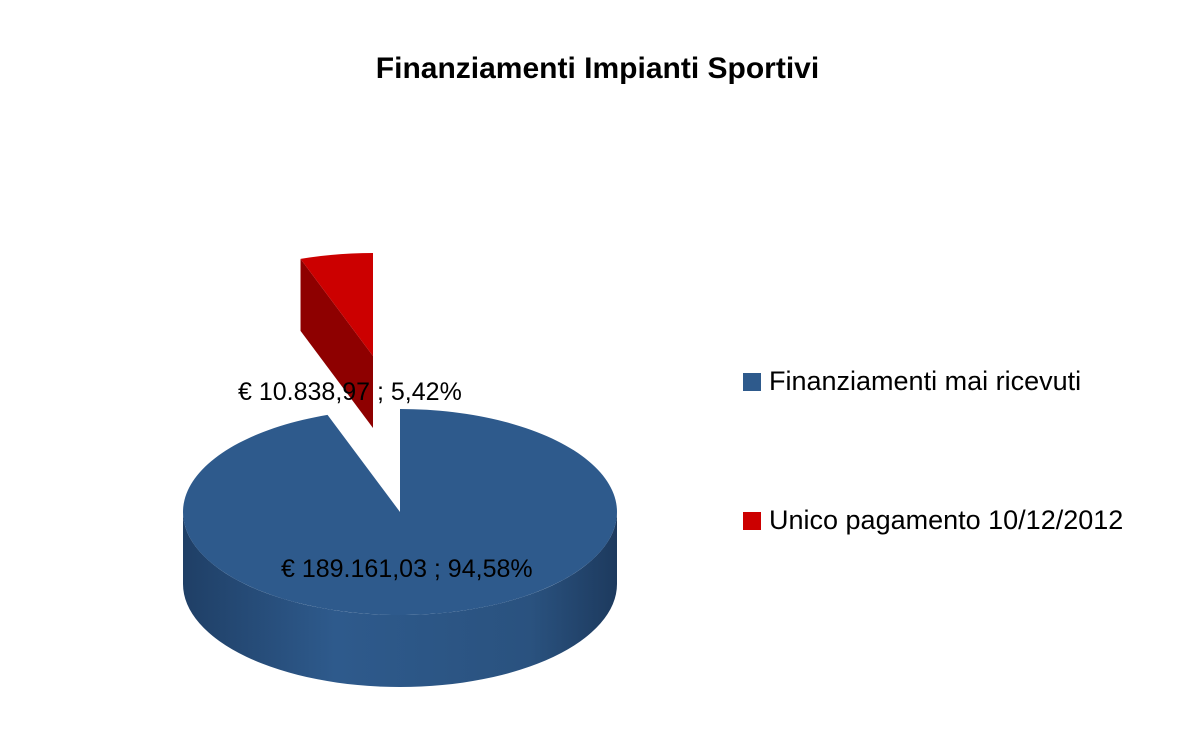  What do you see at coordinates (350, 392) in the screenshot?
I see `slice-label-unico-pagamento: € 10.838,97 ; 5,42%` at bounding box center [350, 392].